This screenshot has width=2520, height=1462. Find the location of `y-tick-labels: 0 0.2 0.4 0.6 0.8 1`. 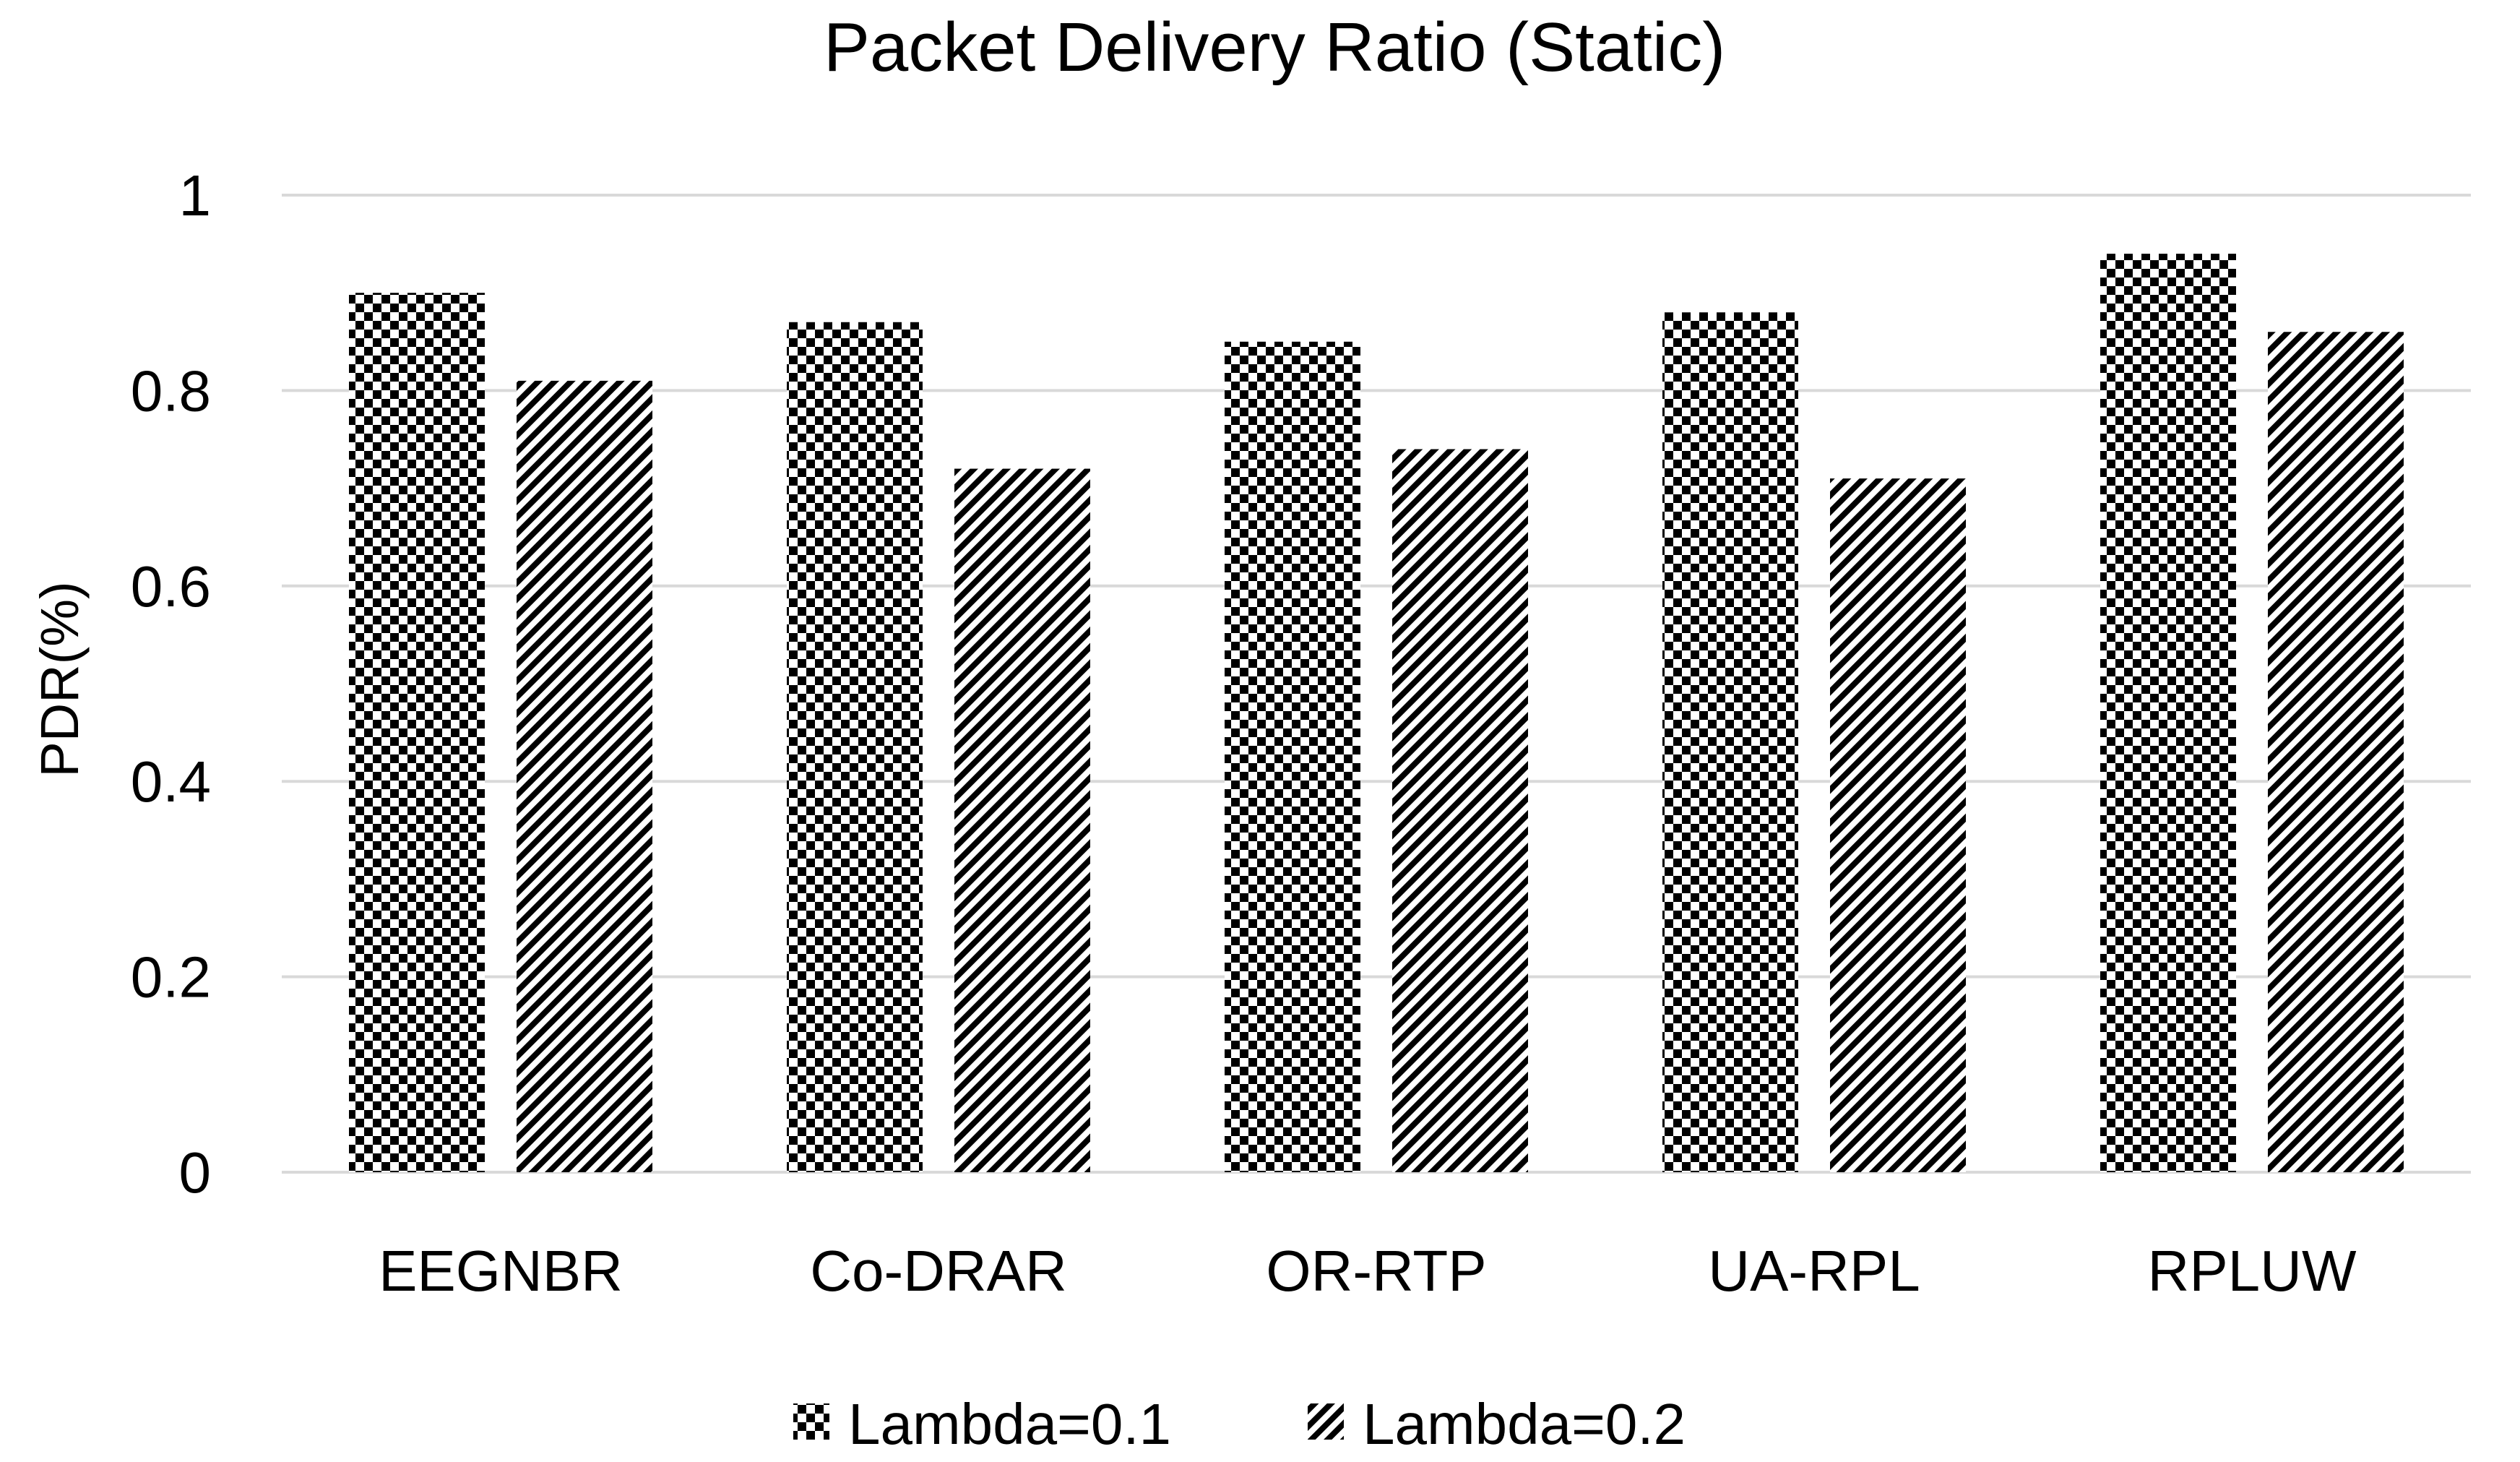

y-tick-labels: 0 0.2 0.4 0.6 0.8 1 is located at coordinates (171, 684).